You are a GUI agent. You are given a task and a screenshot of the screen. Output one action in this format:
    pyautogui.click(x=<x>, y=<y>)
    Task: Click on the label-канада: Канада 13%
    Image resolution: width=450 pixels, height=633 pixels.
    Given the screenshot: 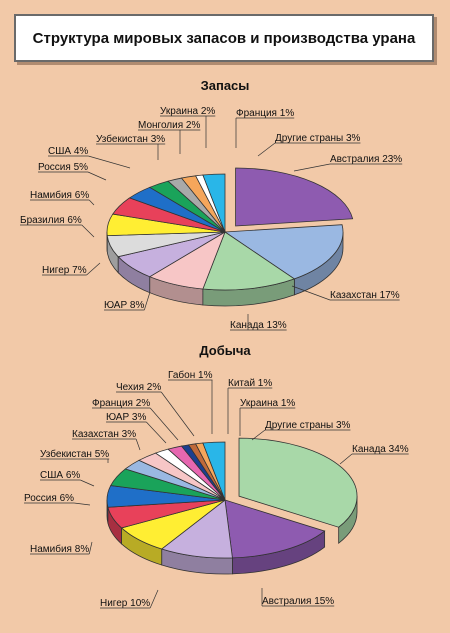 What is the action you would take?
    pyautogui.click(x=258, y=325)
    